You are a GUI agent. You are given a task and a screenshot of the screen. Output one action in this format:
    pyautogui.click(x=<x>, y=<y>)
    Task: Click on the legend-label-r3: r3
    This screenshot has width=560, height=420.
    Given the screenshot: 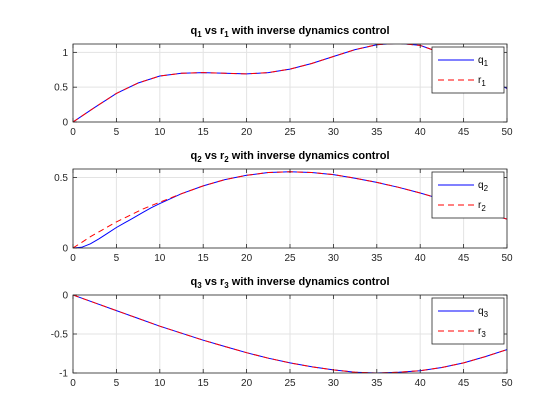 What is the action you would take?
    pyautogui.click(x=482, y=332)
    